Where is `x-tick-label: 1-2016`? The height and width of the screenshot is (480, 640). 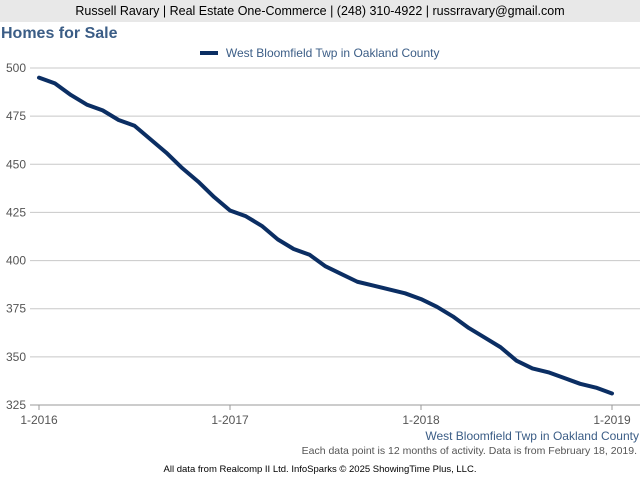
x-tick-label: 1-2016 is located at coordinates (39, 420).